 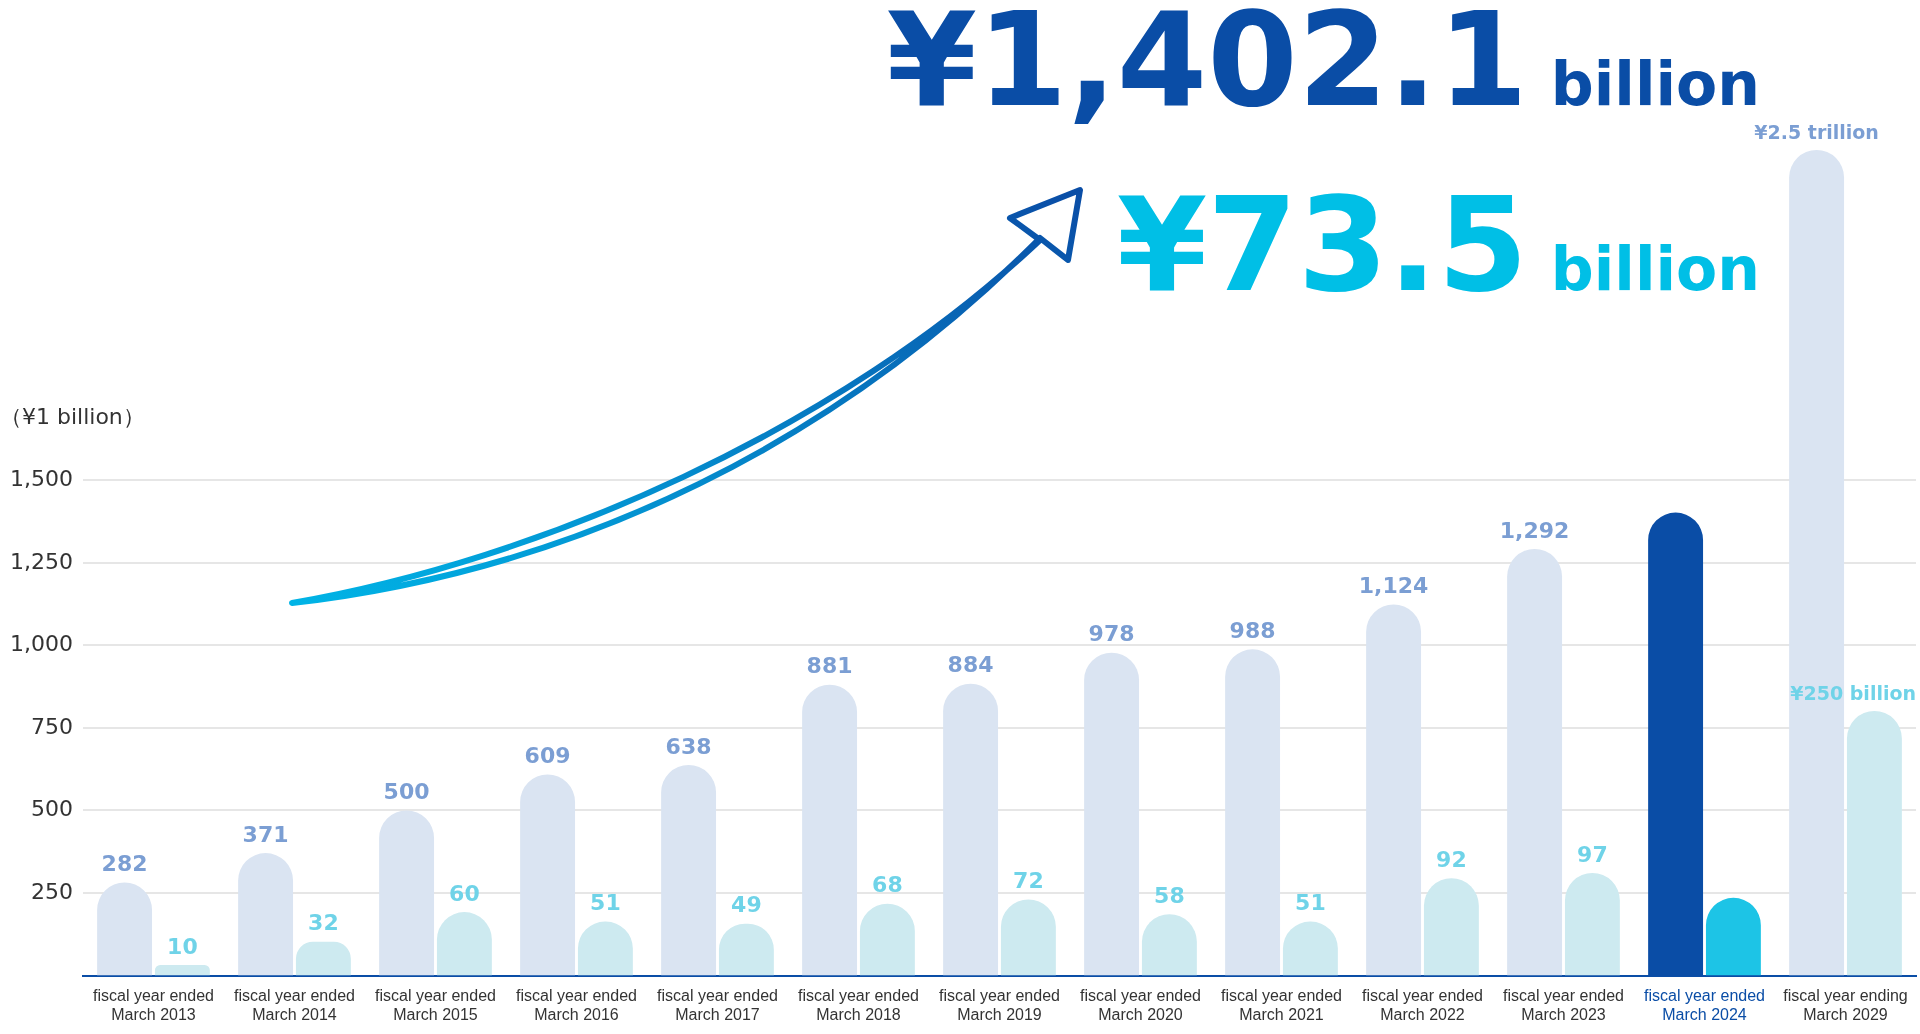 What do you see at coordinates (1704, 1004) in the screenshot?
I see `x-tick-label: fiscal year ended March 2024` at bounding box center [1704, 1004].